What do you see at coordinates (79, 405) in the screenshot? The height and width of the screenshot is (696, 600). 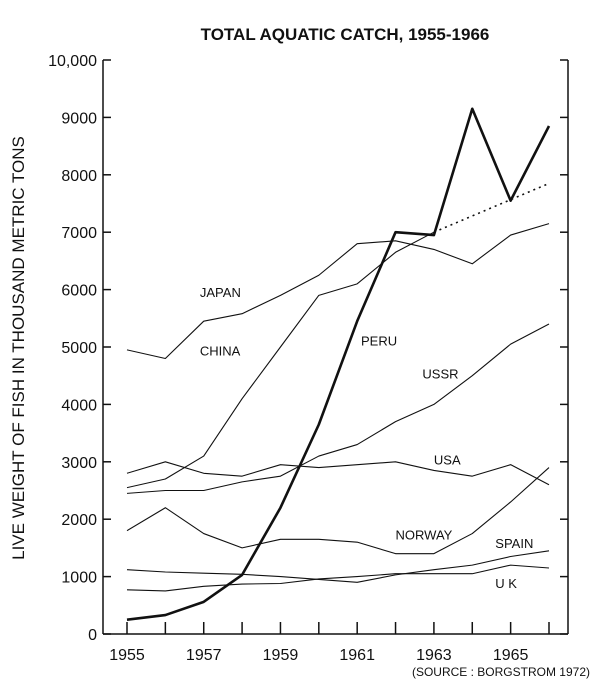 I see `y-tick-label: 4000` at bounding box center [79, 405].